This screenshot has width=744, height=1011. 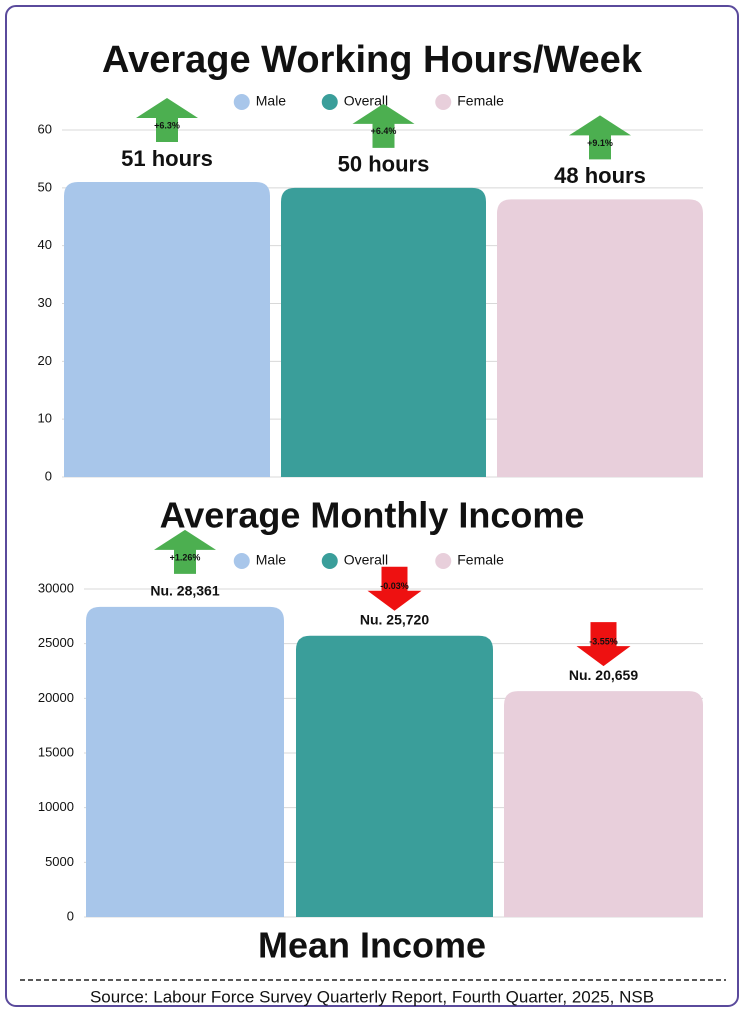 I want to click on change-label: -3.55%, so click(x=603, y=642).